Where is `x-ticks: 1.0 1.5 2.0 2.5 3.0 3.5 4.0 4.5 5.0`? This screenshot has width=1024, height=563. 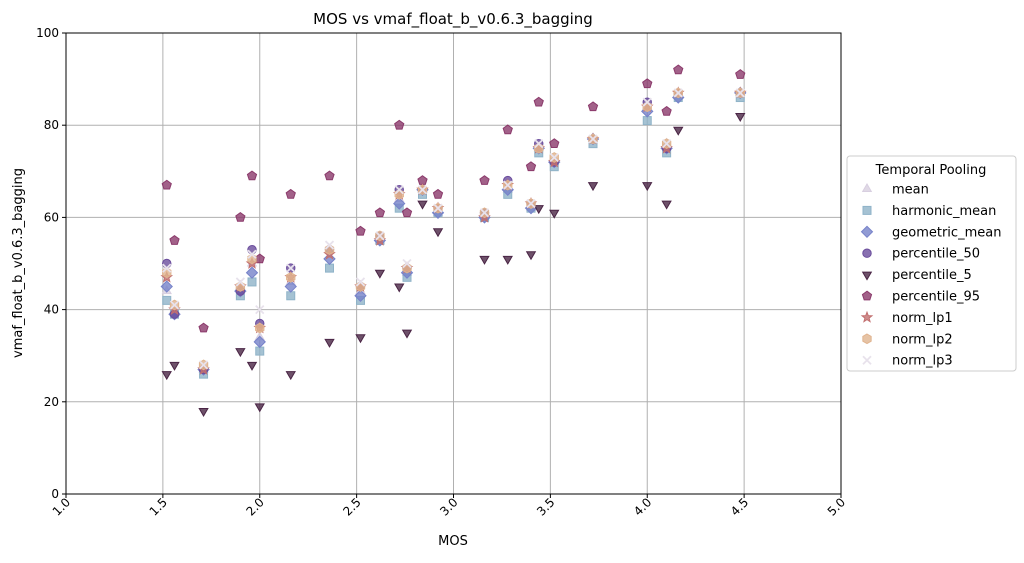
x-ticks: 1.0 1.5 2.0 2.5 3.0 3.5 4.0 4.5 5.0 is located at coordinates (449, 506).